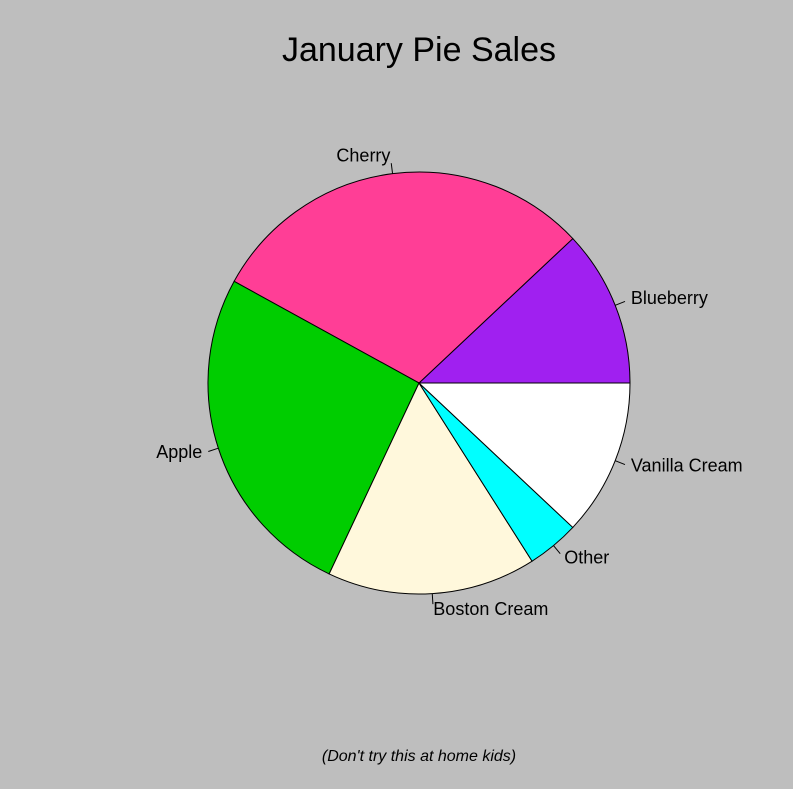  Describe the element at coordinates (363, 156) in the screenshot. I see `slice-label: Cherry` at that location.